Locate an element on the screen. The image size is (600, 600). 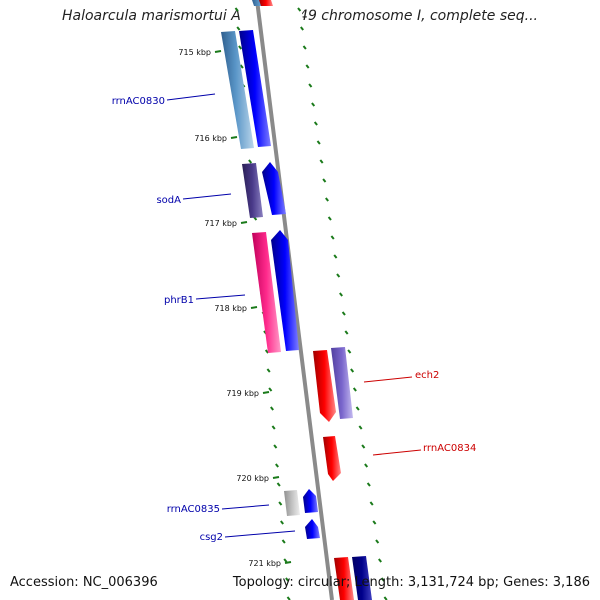
tick-label: 718 kbp is located at coordinates (230, 308).